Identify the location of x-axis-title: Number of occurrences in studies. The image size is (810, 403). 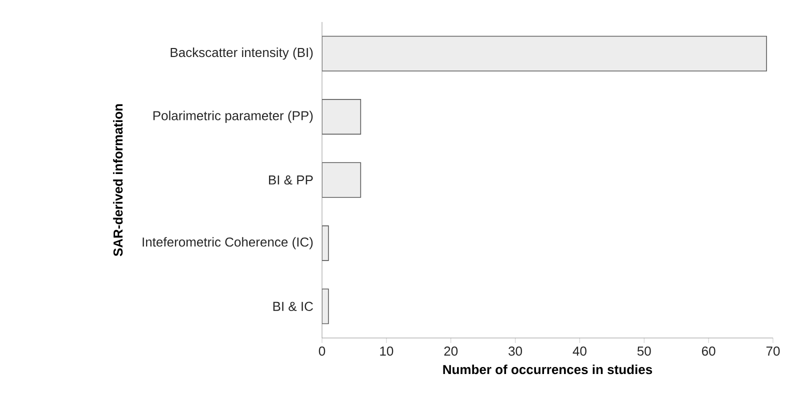
(547, 369).